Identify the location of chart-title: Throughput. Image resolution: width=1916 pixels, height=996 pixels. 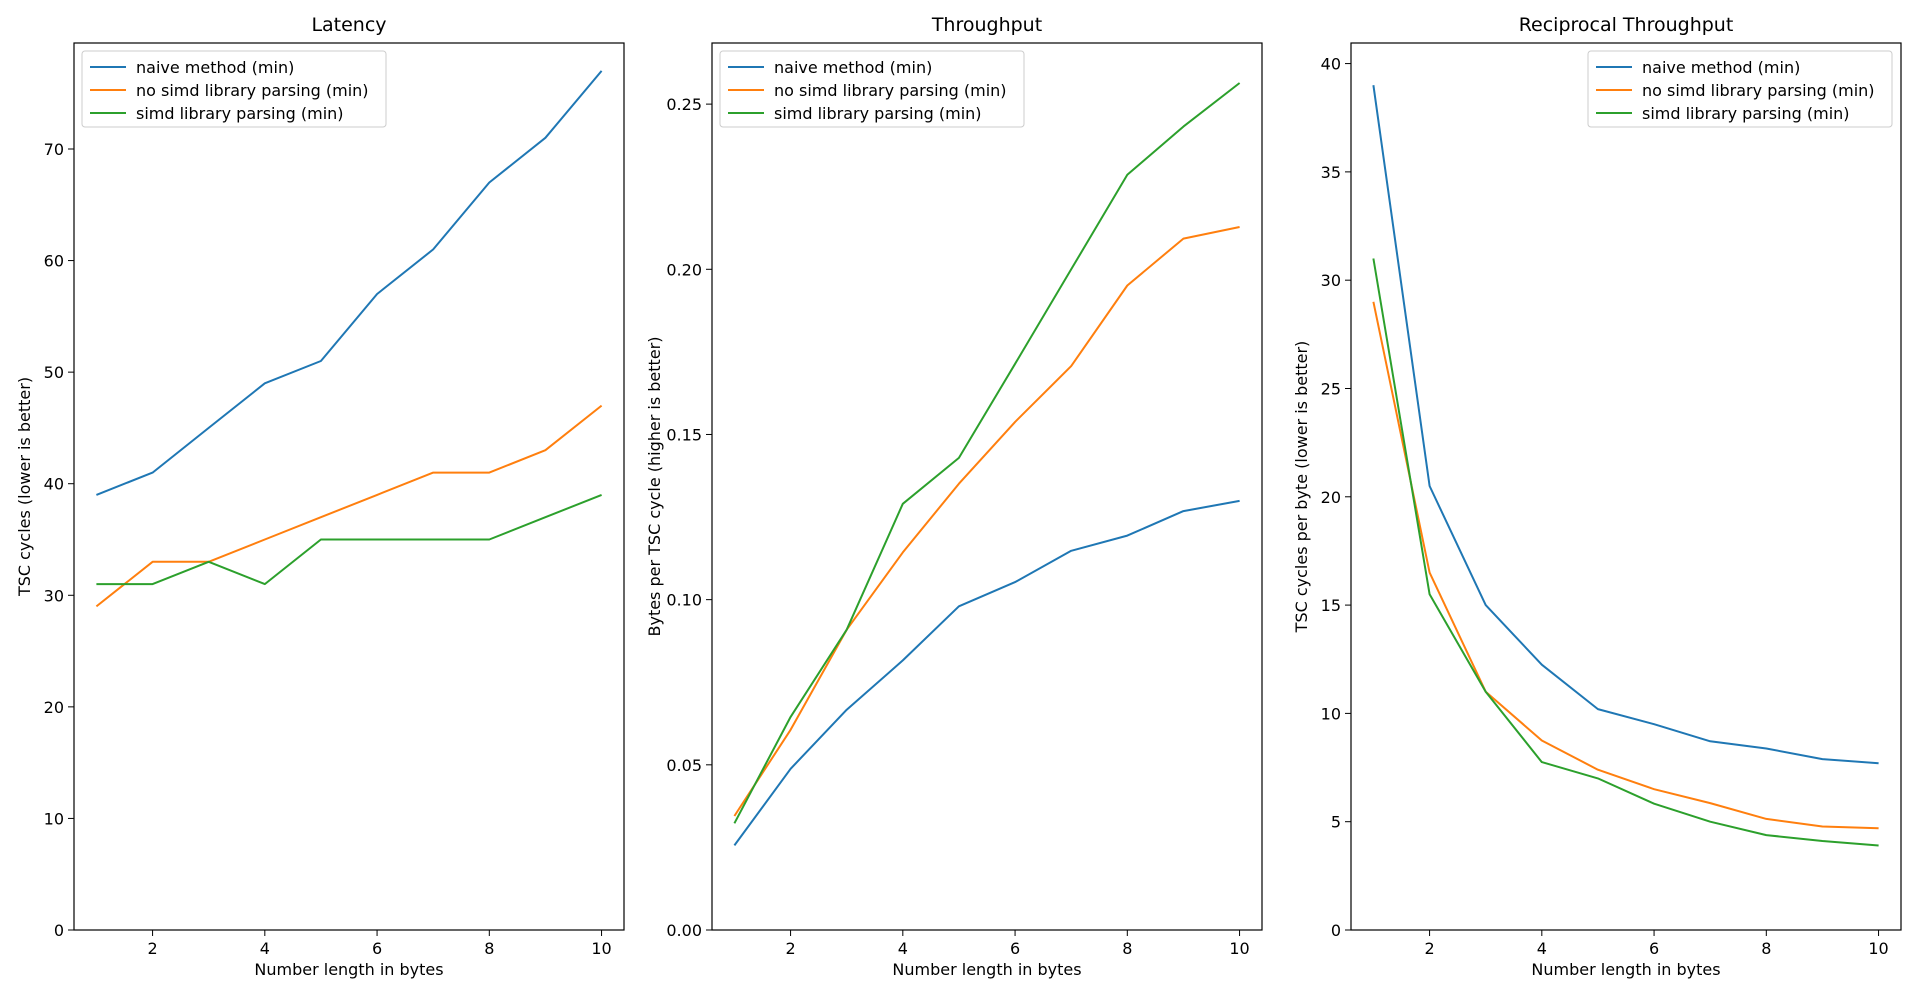
(986, 25).